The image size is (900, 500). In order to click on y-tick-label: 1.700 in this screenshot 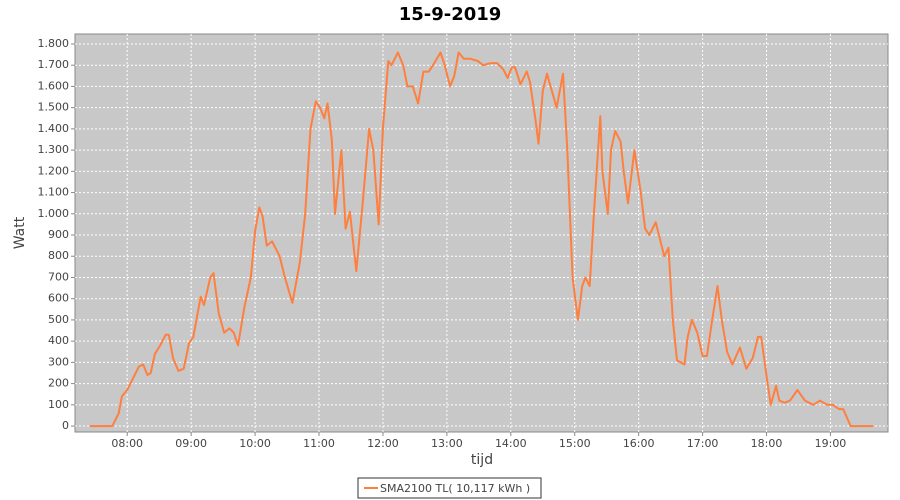, I will do `click(54, 64)`.